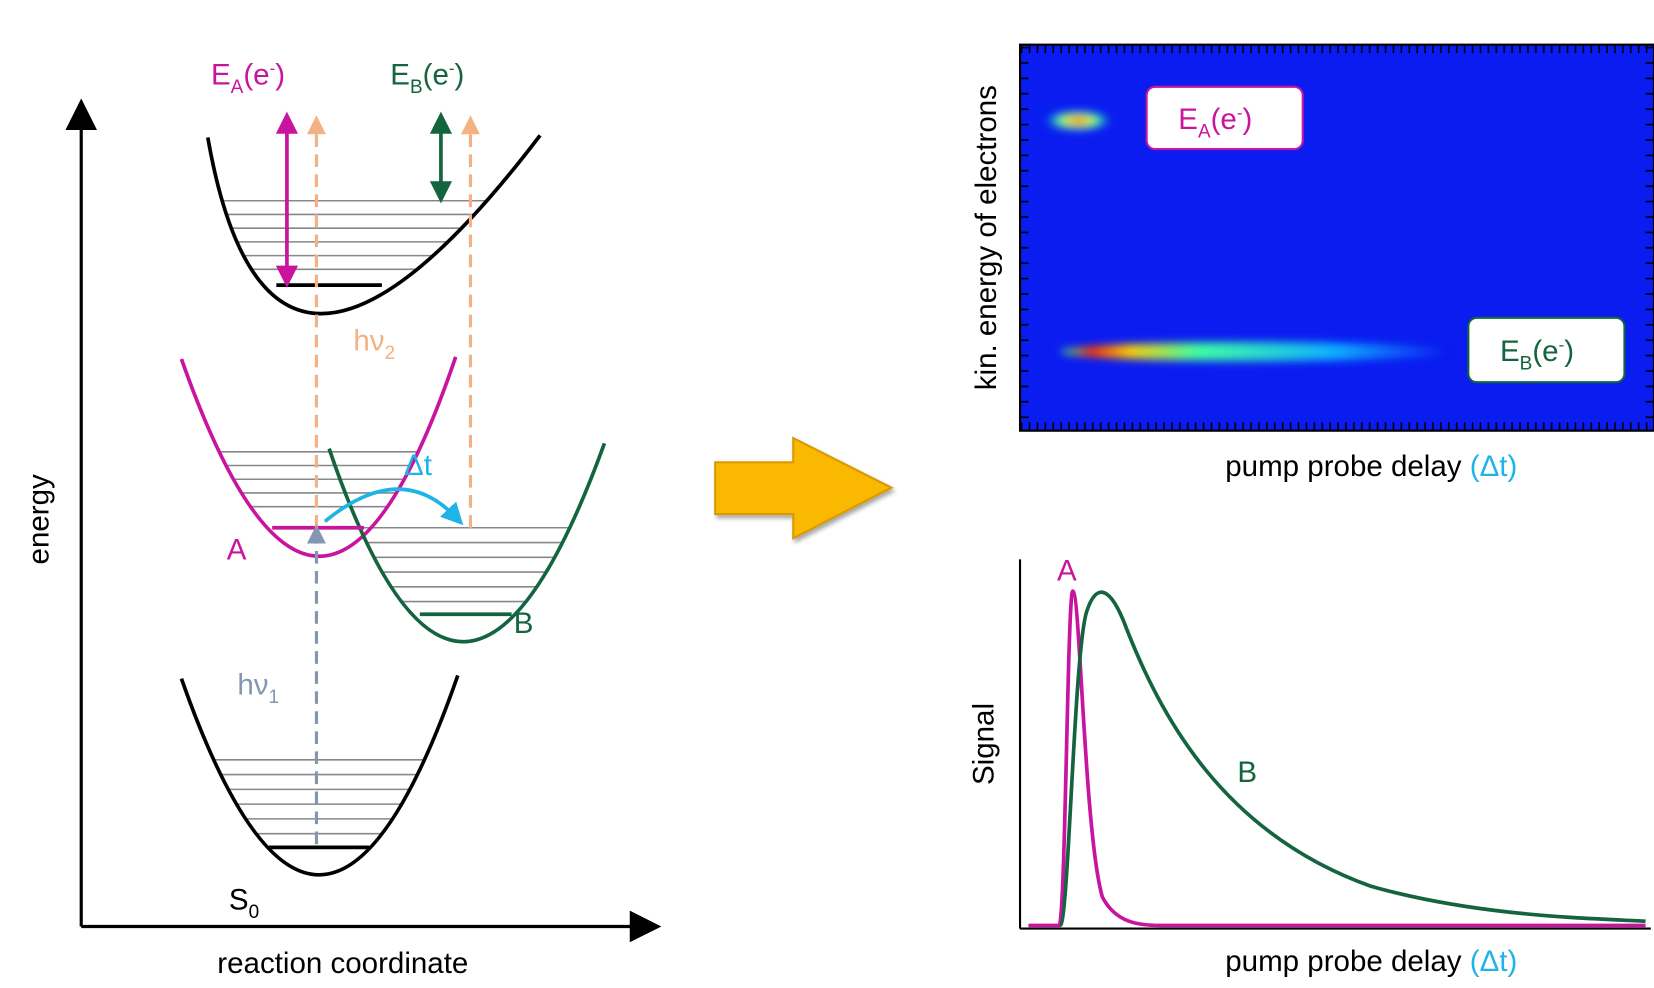 The height and width of the screenshot is (988, 1654). I want to click on ion-potential, so click(373, 225).